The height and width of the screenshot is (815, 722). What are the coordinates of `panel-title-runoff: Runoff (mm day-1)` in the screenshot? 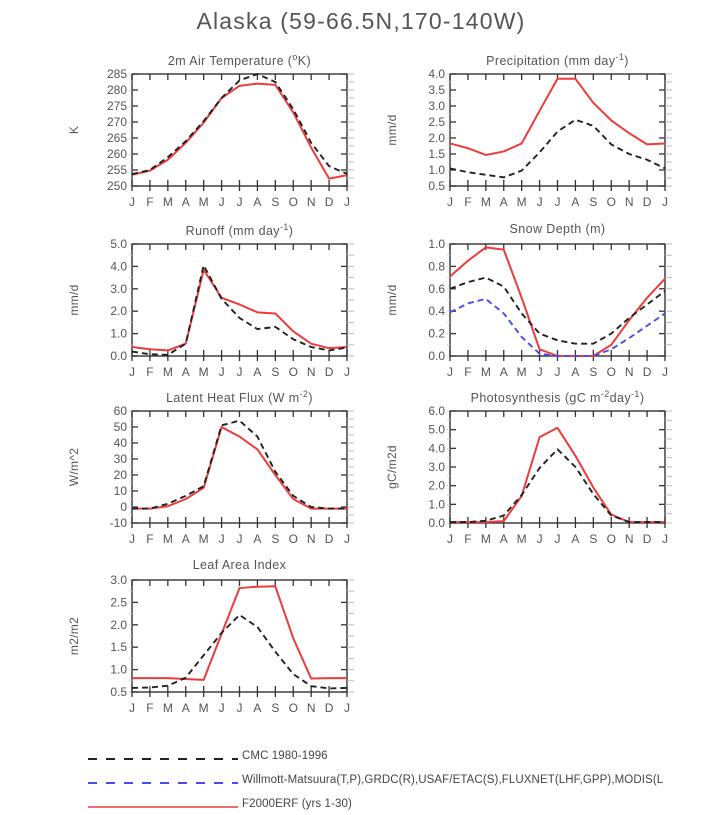 It's located at (239, 230).